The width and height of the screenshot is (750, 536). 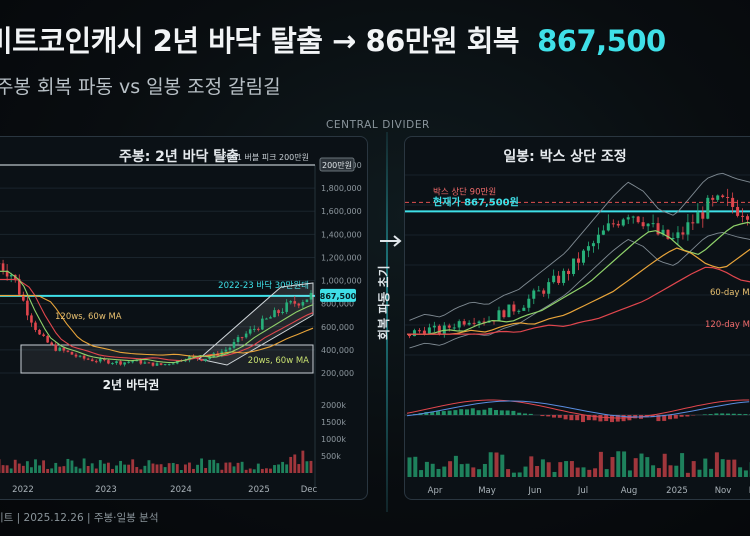 I want to click on volume-tick-label: 1000k, so click(x=333, y=439).